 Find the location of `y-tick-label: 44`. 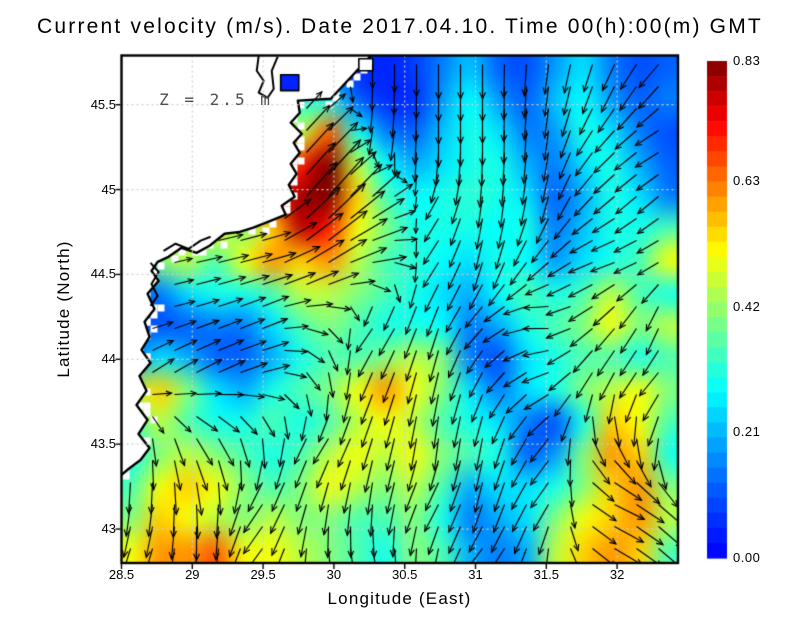

y-tick-label: 44 is located at coordinates (108, 359).